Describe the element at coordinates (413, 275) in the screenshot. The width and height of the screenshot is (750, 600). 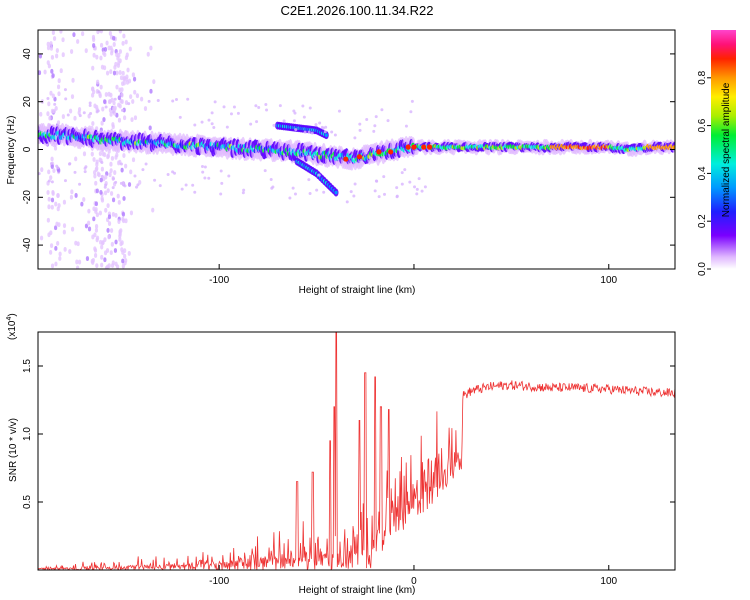
I see `spectrogram-x-ticks: -100 100` at that location.